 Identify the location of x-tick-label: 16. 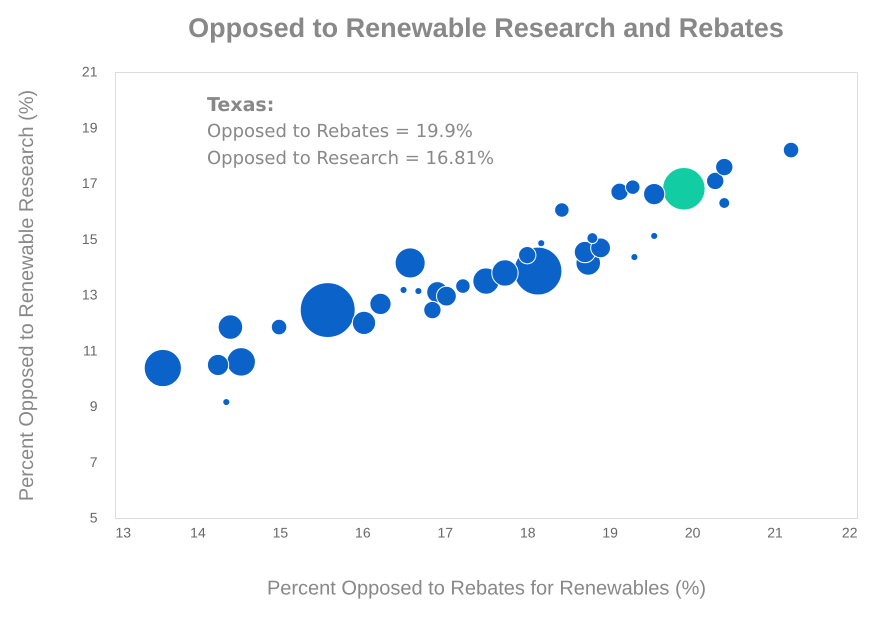
(363, 532).